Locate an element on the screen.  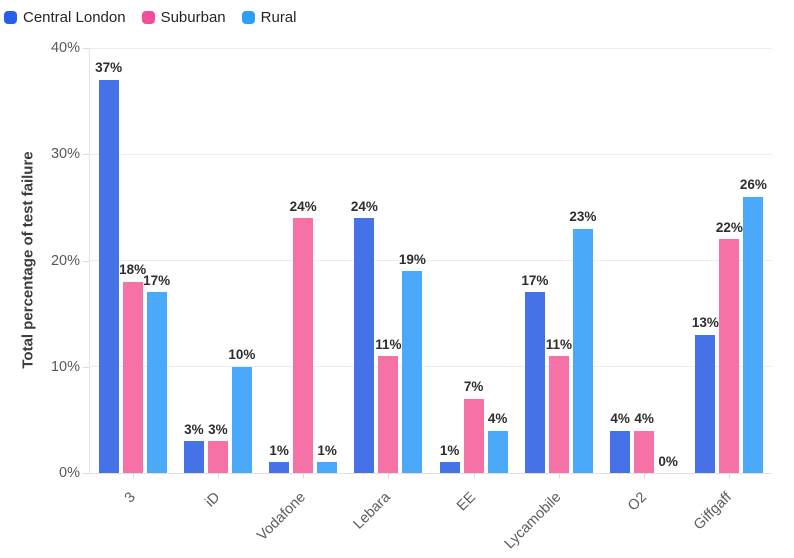
bar-value-label: 0% is located at coordinates (668, 461).